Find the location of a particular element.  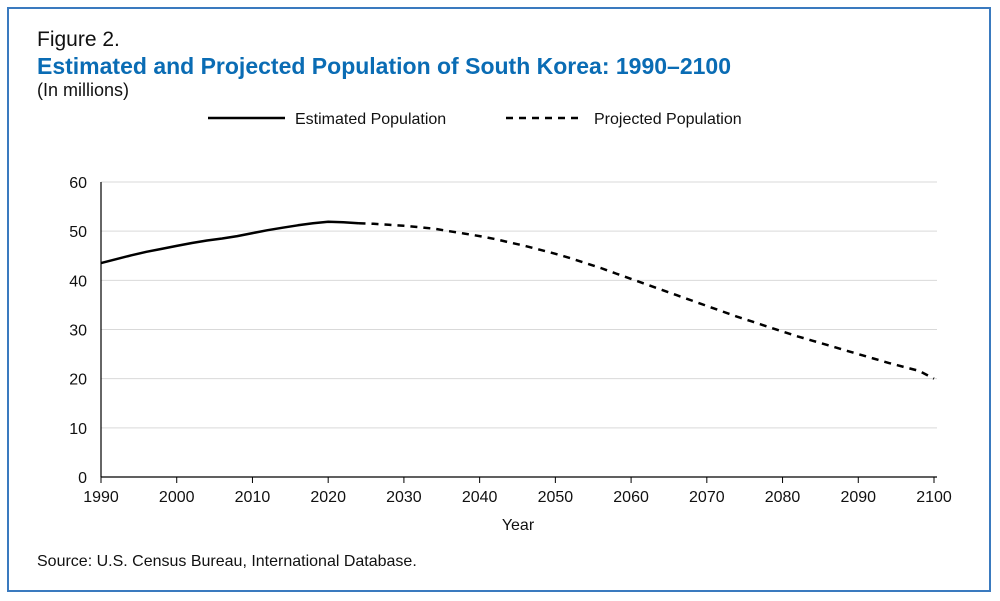

x-tick-label-2000: 2000 is located at coordinates (177, 497).